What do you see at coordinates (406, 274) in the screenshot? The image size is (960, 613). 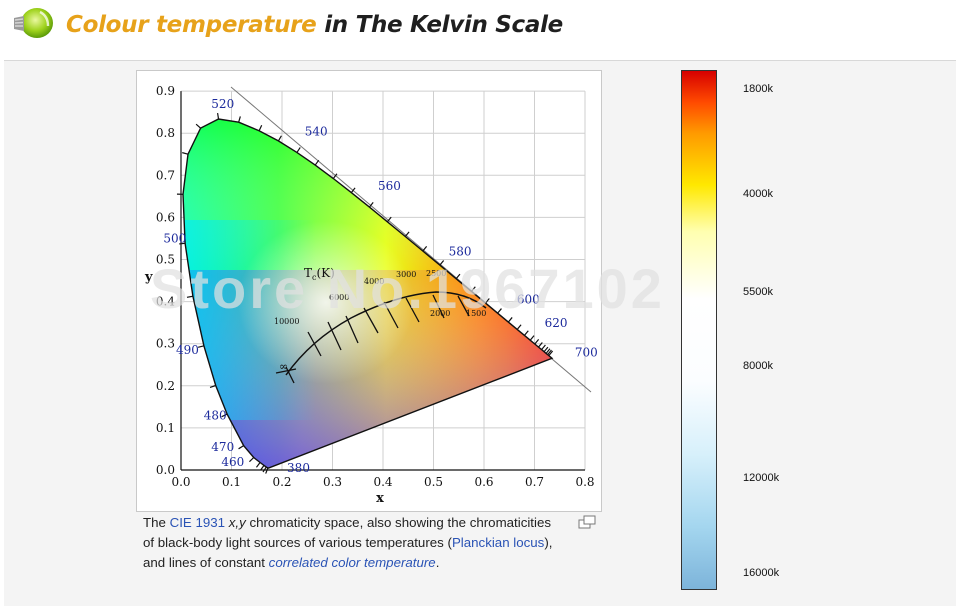 I see `temperature-label: 3000` at bounding box center [406, 274].